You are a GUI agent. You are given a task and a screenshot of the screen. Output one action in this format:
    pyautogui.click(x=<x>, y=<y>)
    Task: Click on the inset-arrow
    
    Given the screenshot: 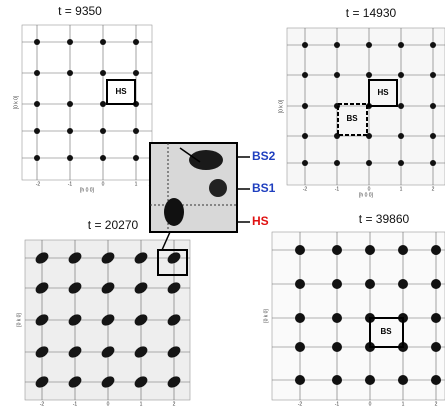 What is the action you would take?
    pyautogui.click(x=190, y=155)
    